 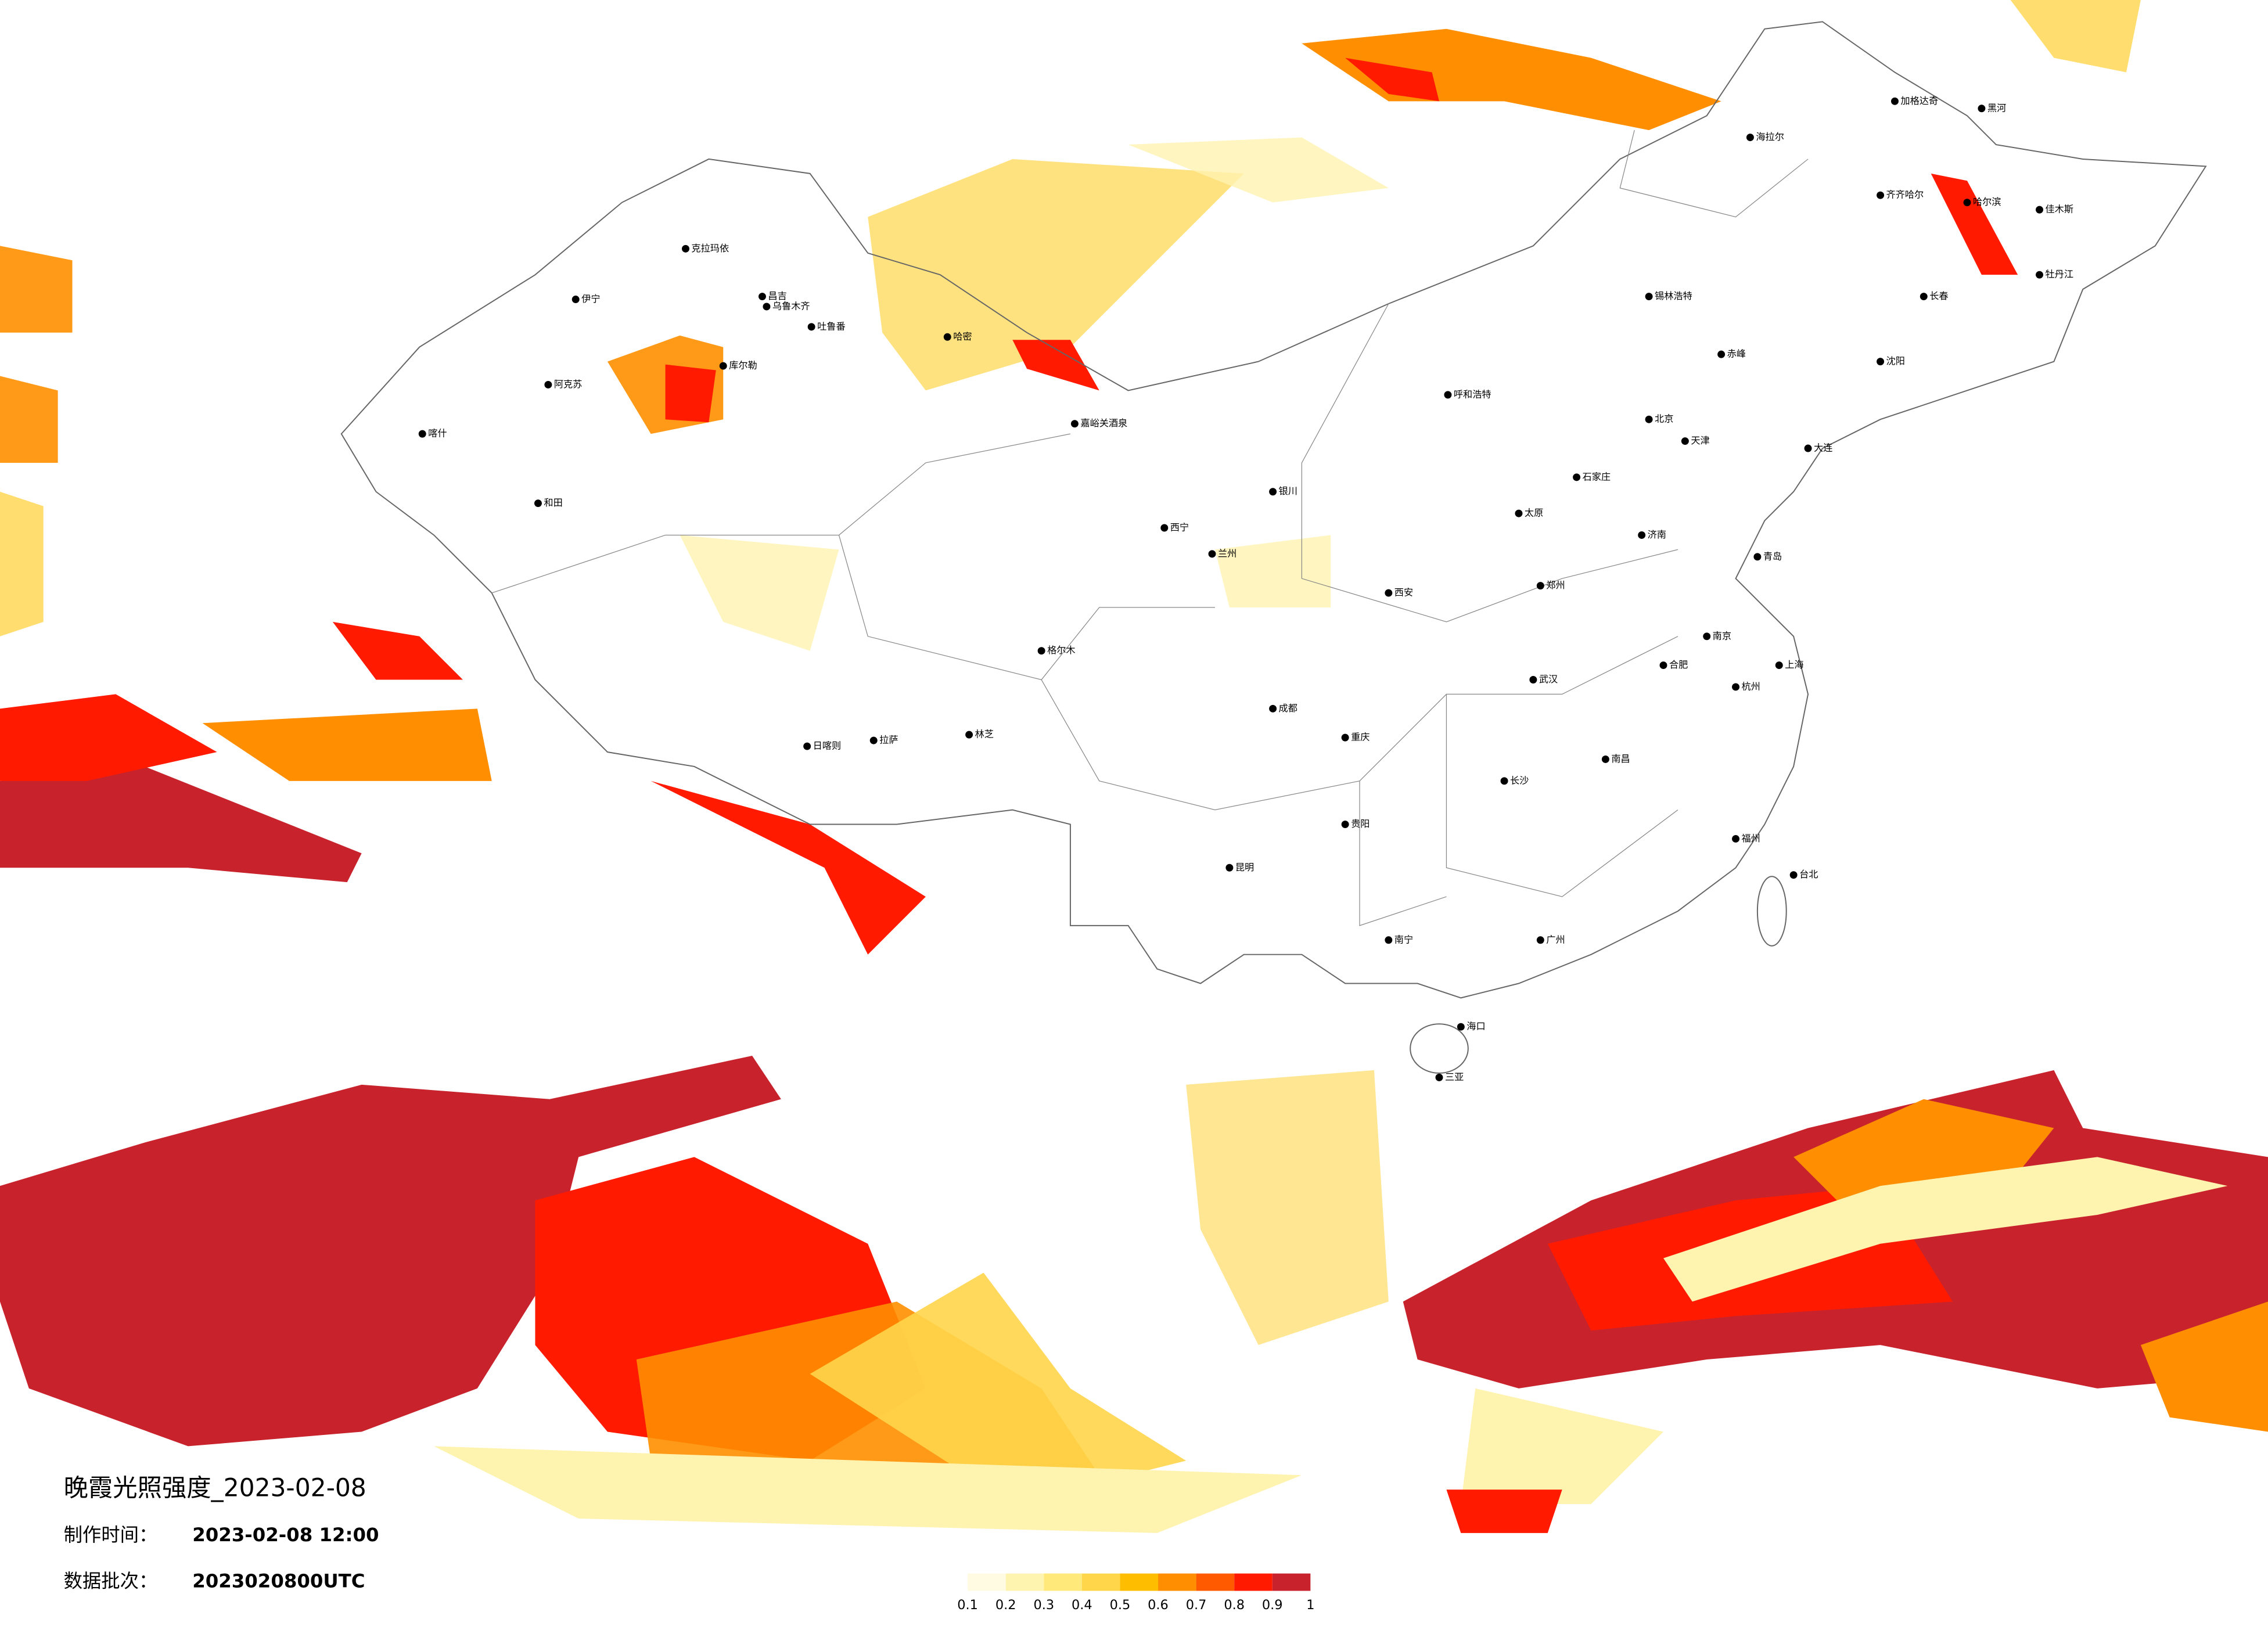 I want to click on city-label: 齐齐哈尔, so click(x=1905, y=194).